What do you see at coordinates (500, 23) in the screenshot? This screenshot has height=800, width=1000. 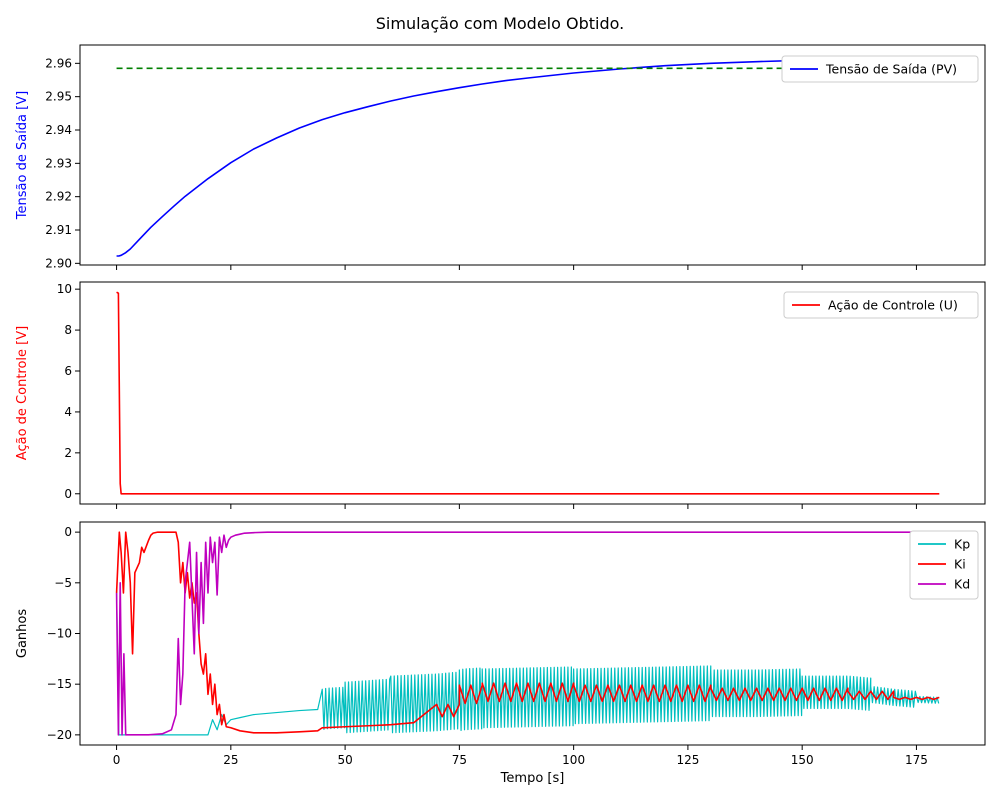 I see `figure-title: Simulação com Modelo Obtido.` at bounding box center [500, 23].